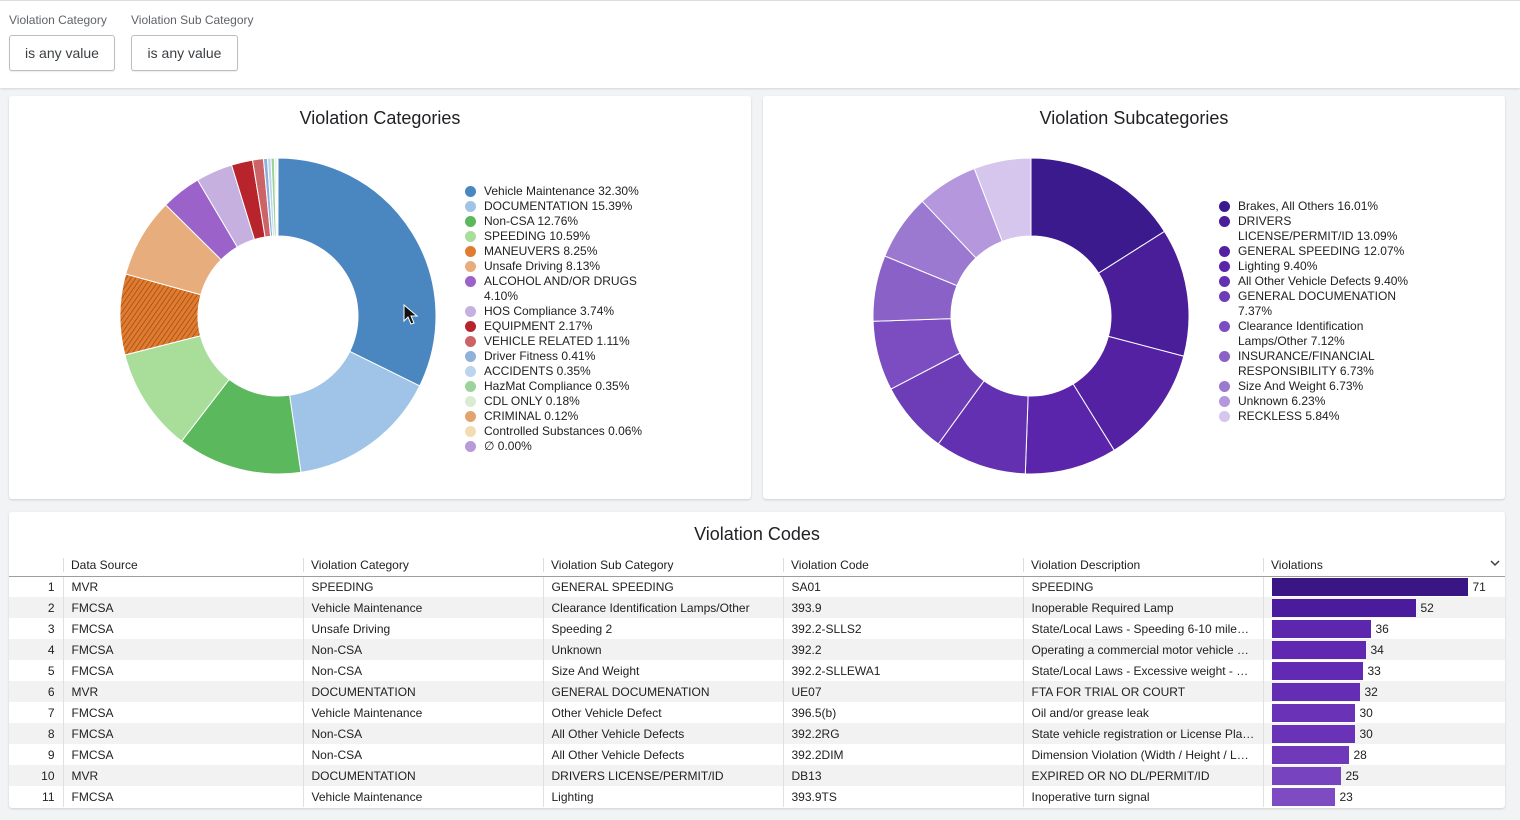 The image size is (1520, 820). I want to click on filter-violation-sub-category-button: is any value, so click(184, 53).